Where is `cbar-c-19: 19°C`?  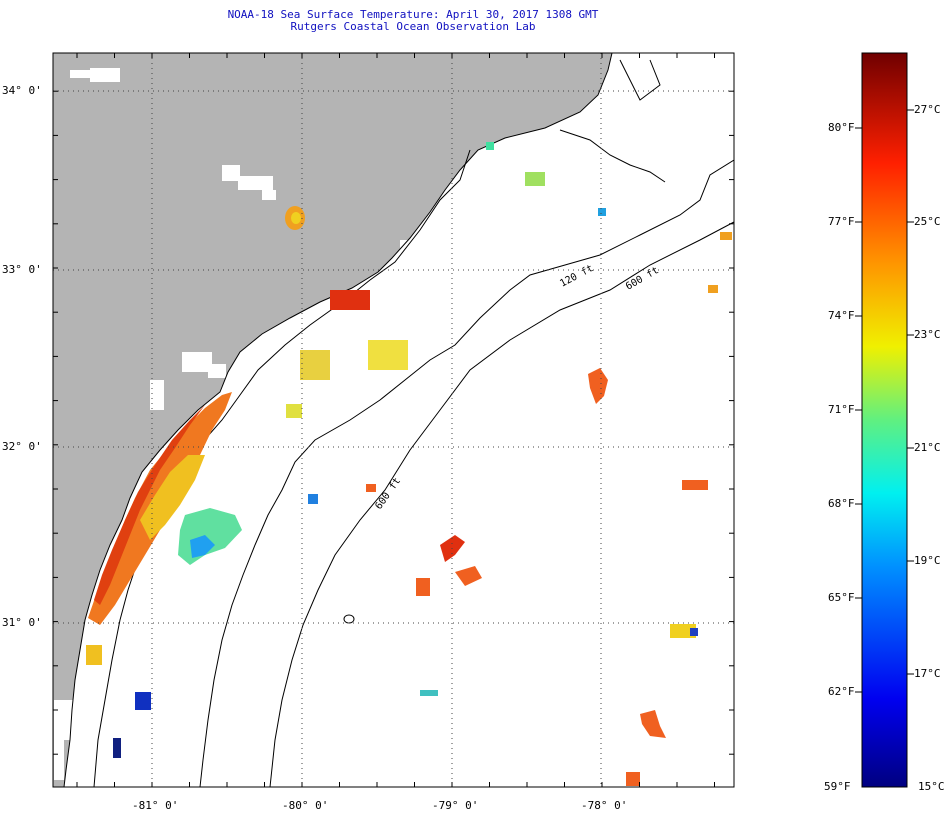
cbar-c-19: 19°C is located at coordinates (927, 560).